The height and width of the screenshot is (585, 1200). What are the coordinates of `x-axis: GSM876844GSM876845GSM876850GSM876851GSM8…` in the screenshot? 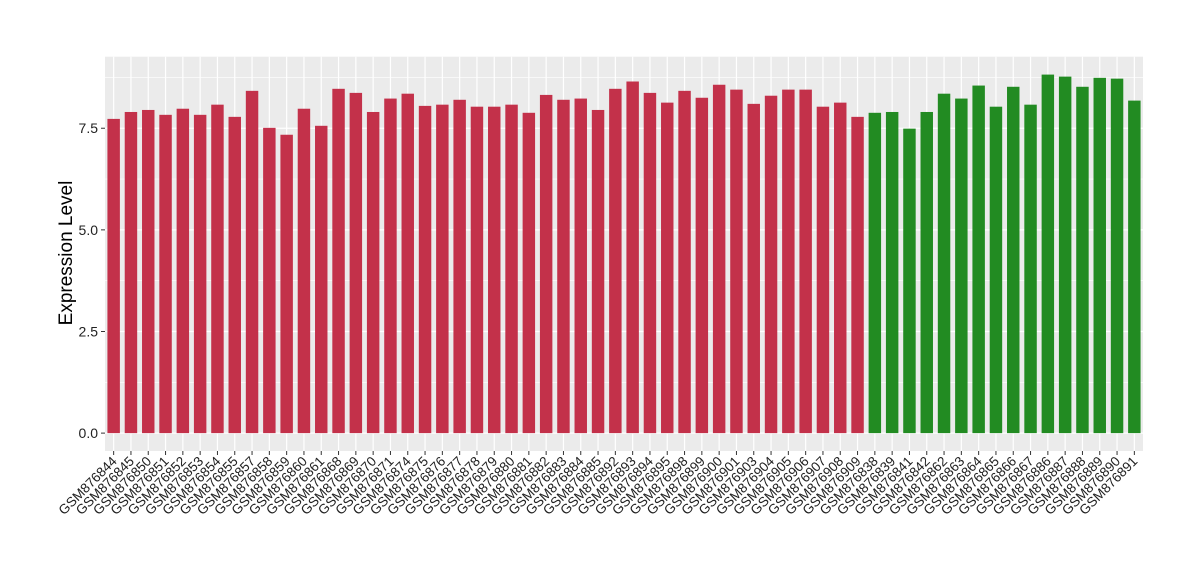 It's located at (598, 484).